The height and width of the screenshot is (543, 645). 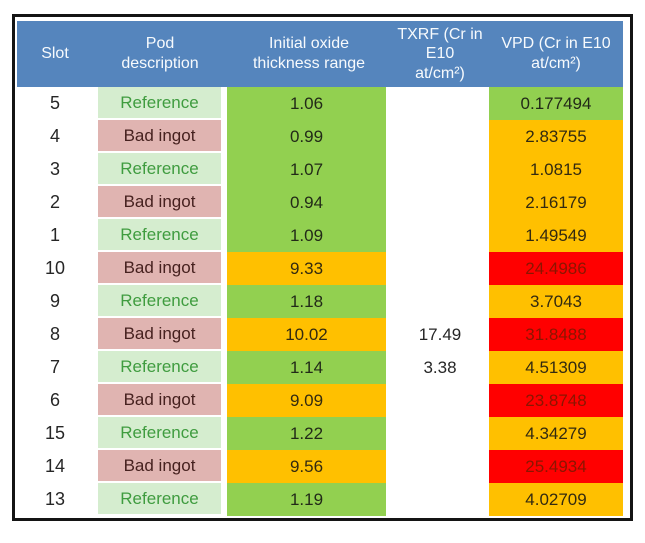 What do you see at coordinates (556, 433) in the screenshot?
I see `vpd-cell: 4.34279` at bounding box center [556, 433].